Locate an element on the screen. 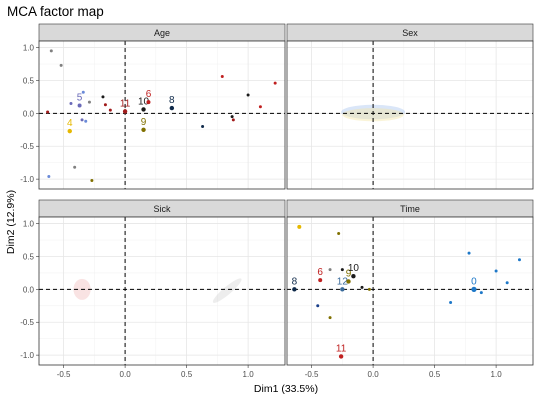 The image size is (540, 400). point-label: 5 is located at coordinates (80, 97).